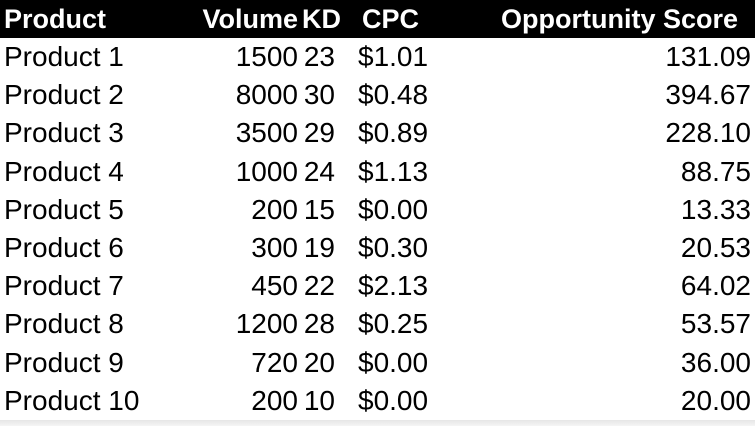 The image size is (755, 426). What do you see at coordinates (64, 171) in the screenshot?
I see `cell-product: Product 4` at bounding box center [64, 171].